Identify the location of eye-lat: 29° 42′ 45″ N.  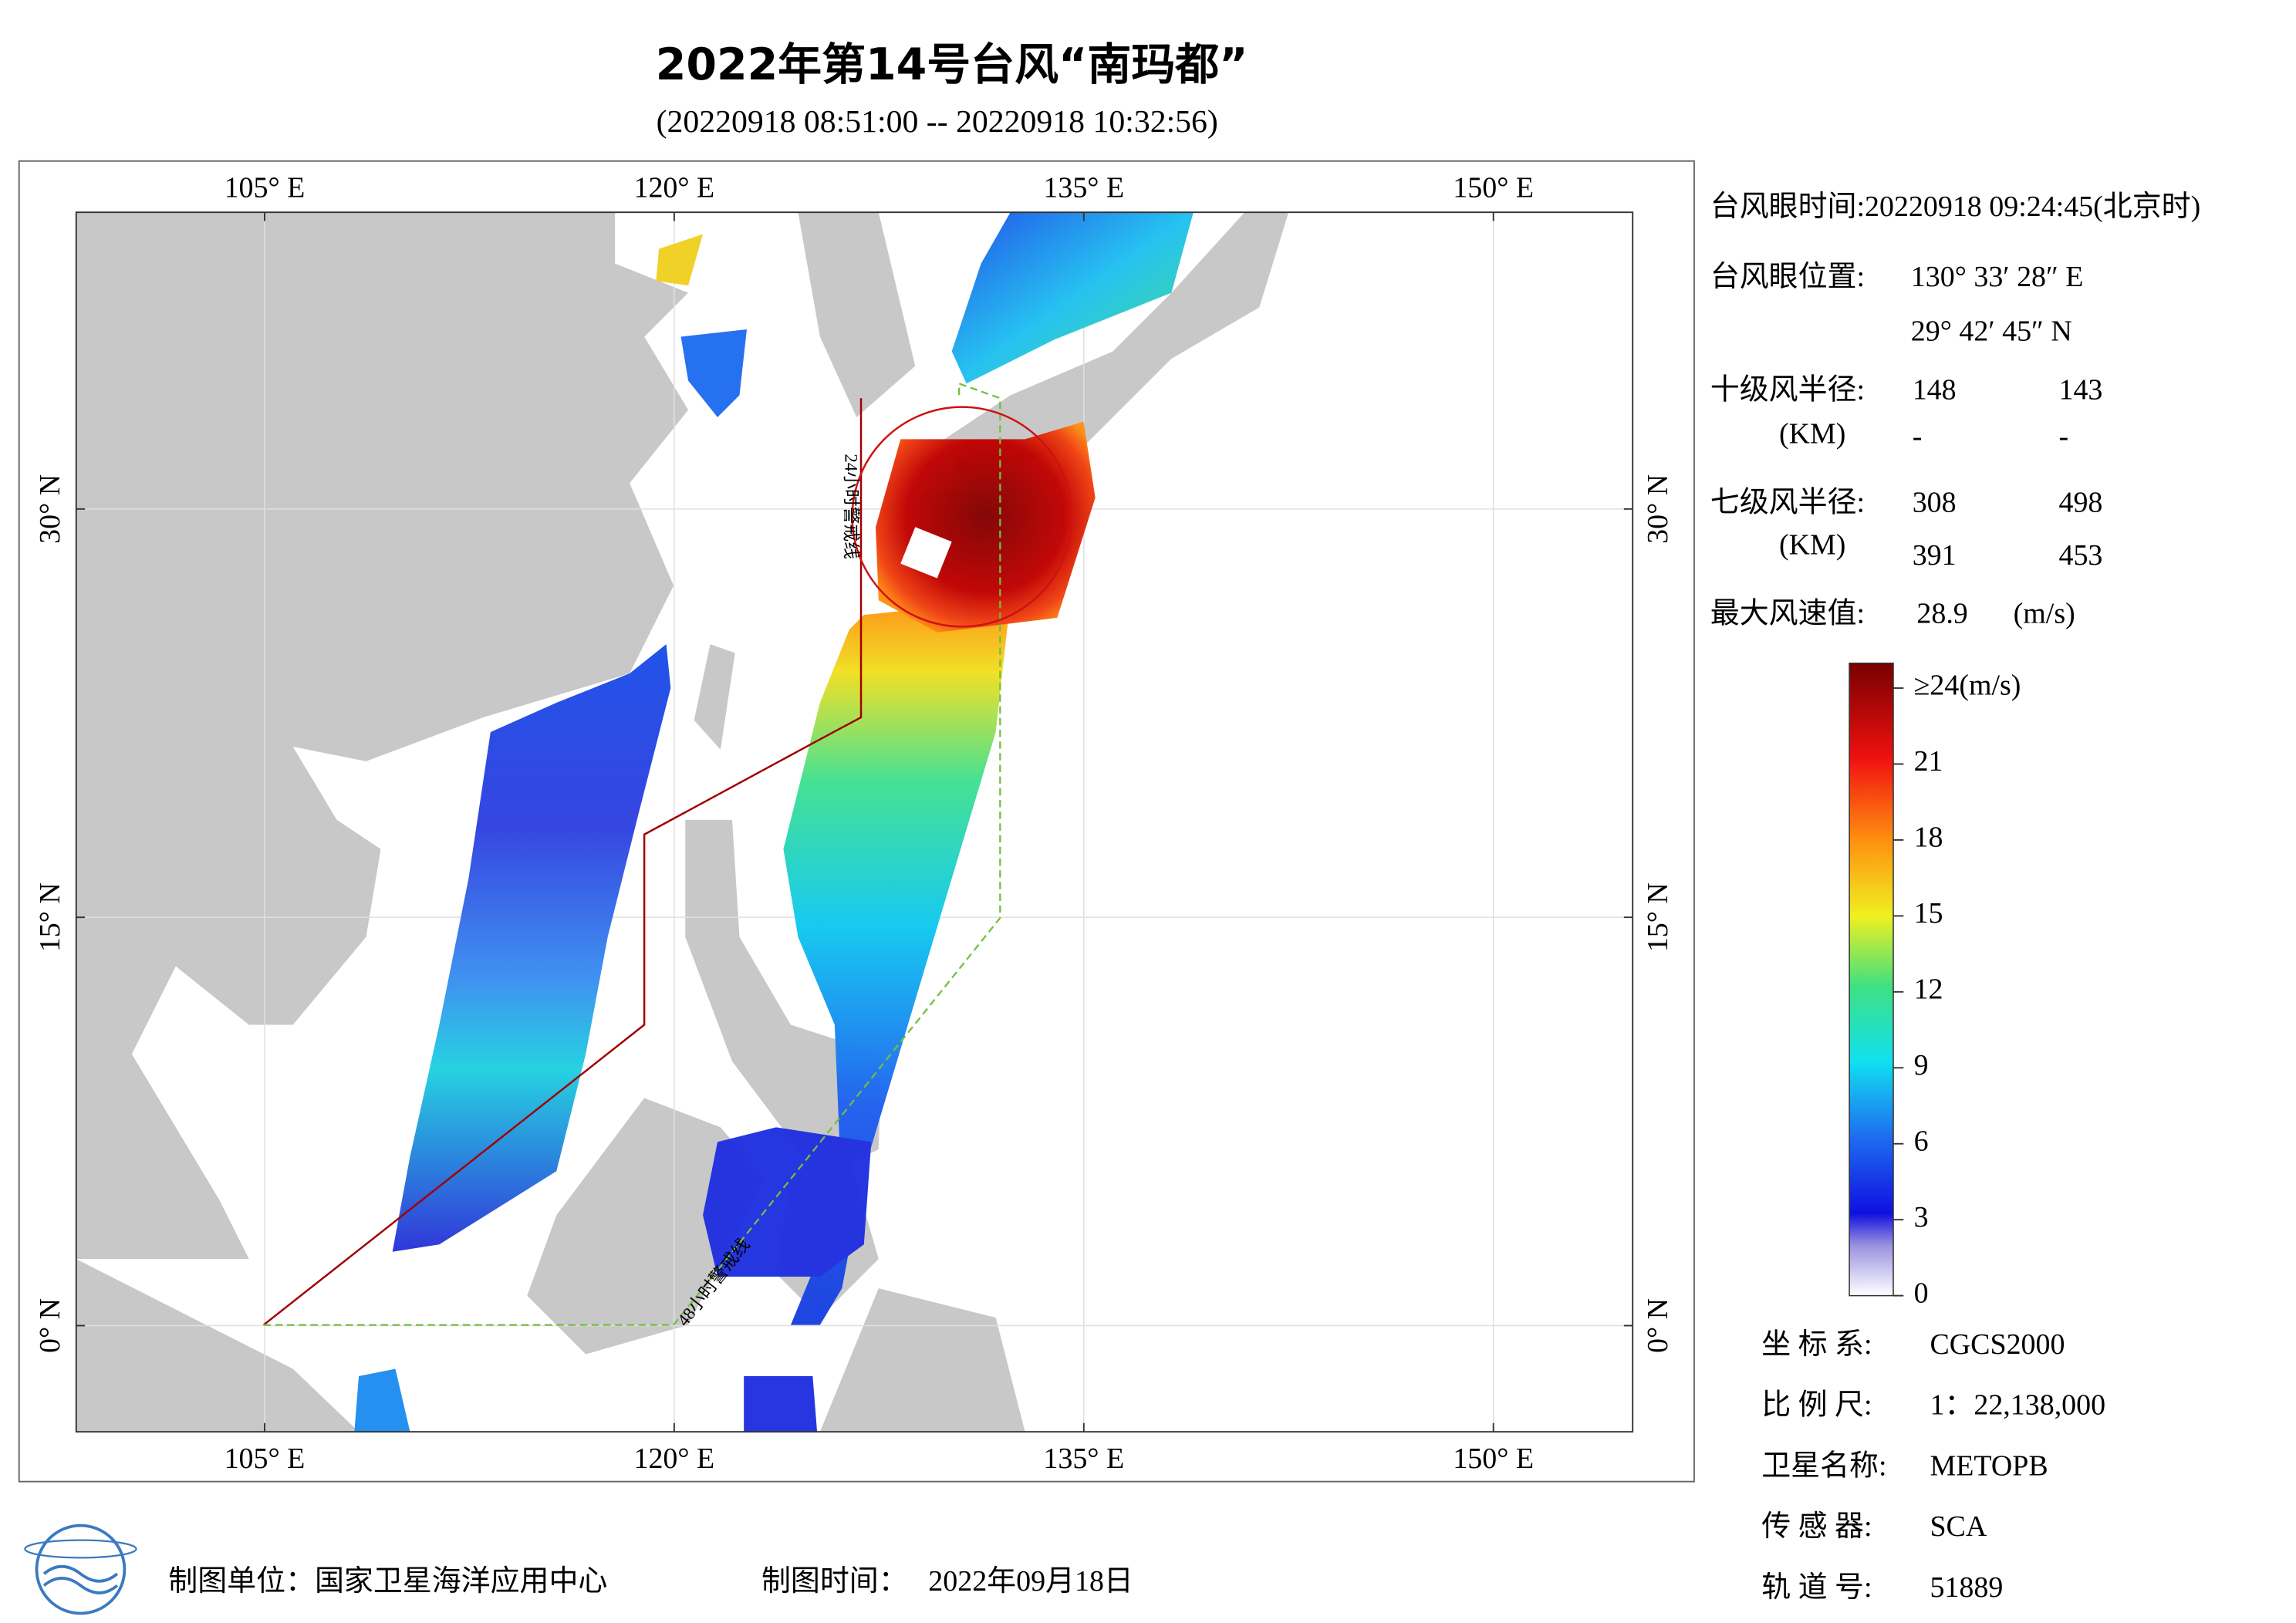
(1991, 331).